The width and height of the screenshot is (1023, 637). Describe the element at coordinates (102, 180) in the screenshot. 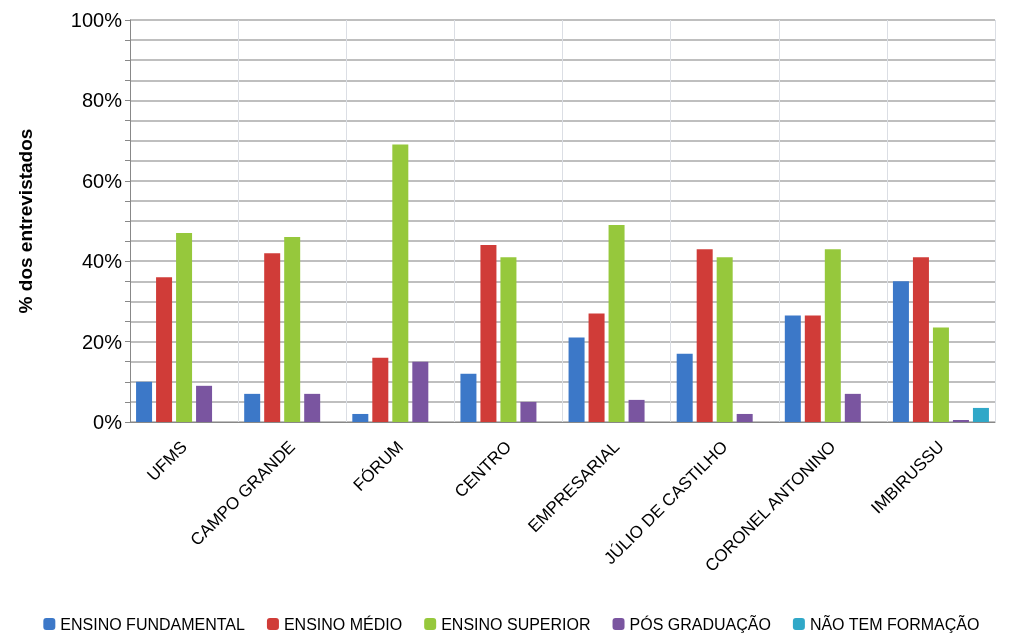

I see `y-tick-label: 60%` at that location.